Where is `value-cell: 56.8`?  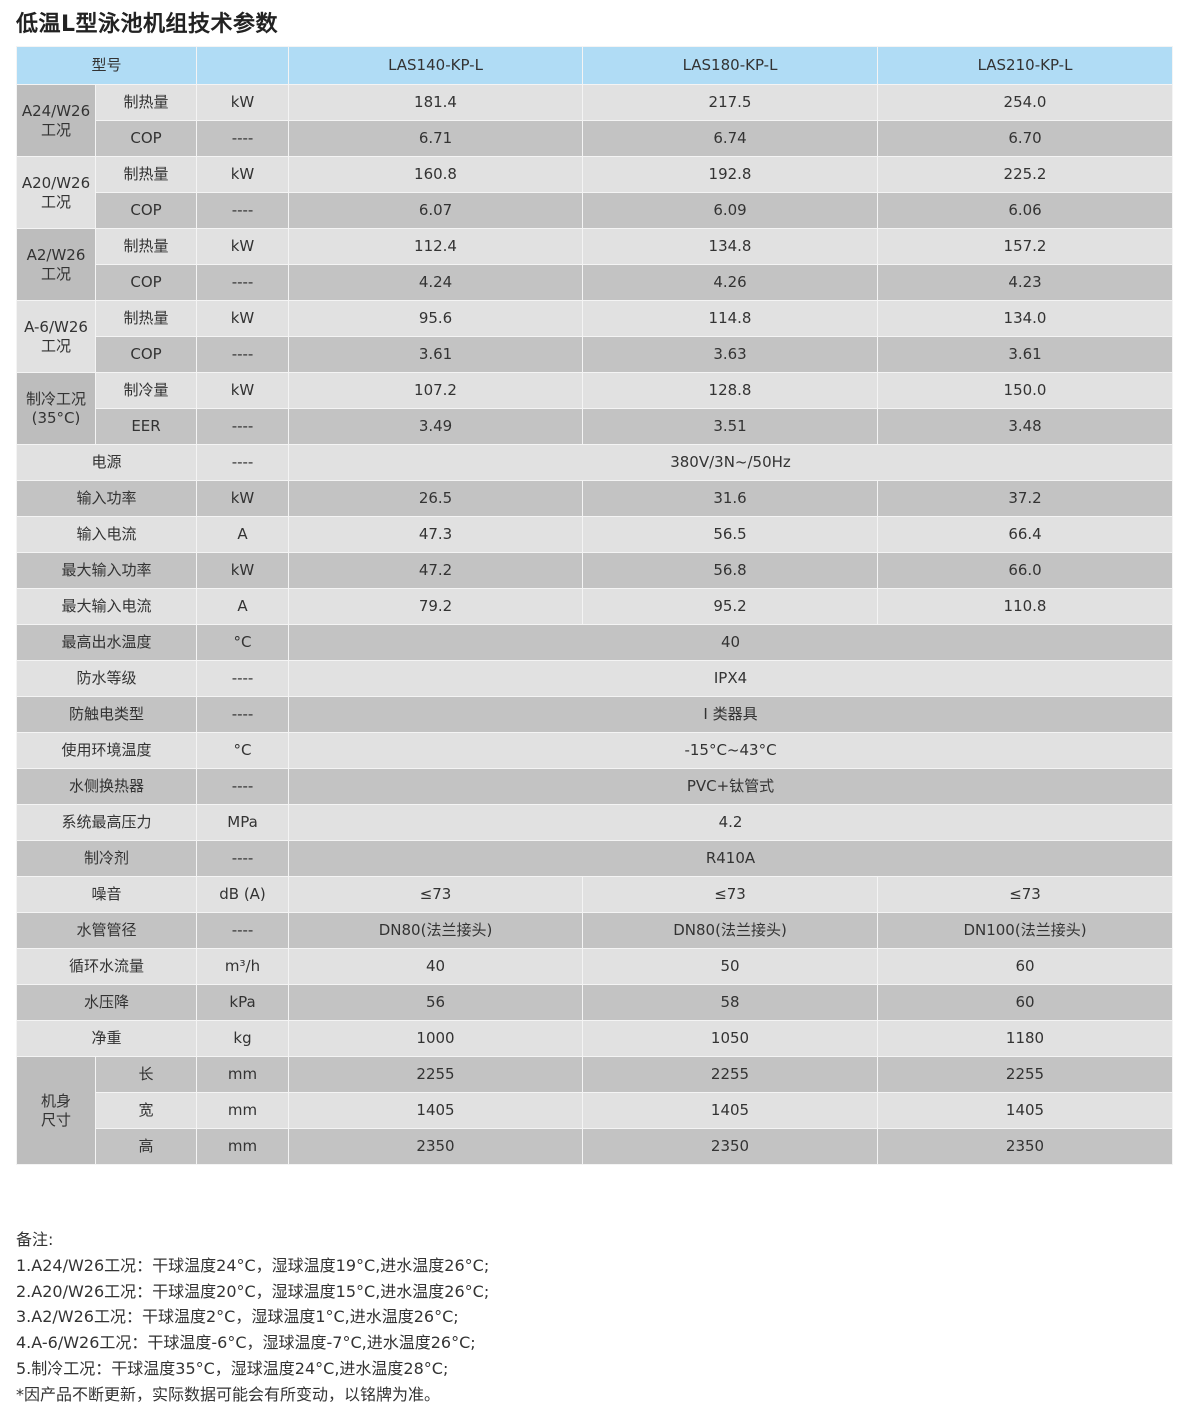 value-cell: 56.8 is located at coordinates (730, 570).